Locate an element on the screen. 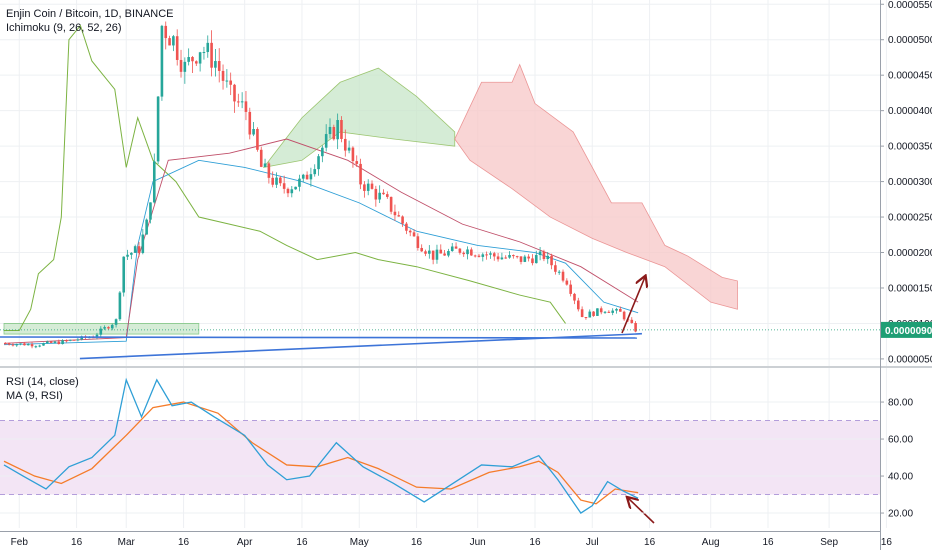 Image resolution: width=932 pixels, height=555 pixels. ichimoku-label: Ichimoku (9, 26, 52, 26) is located at coordinates (64, 28).